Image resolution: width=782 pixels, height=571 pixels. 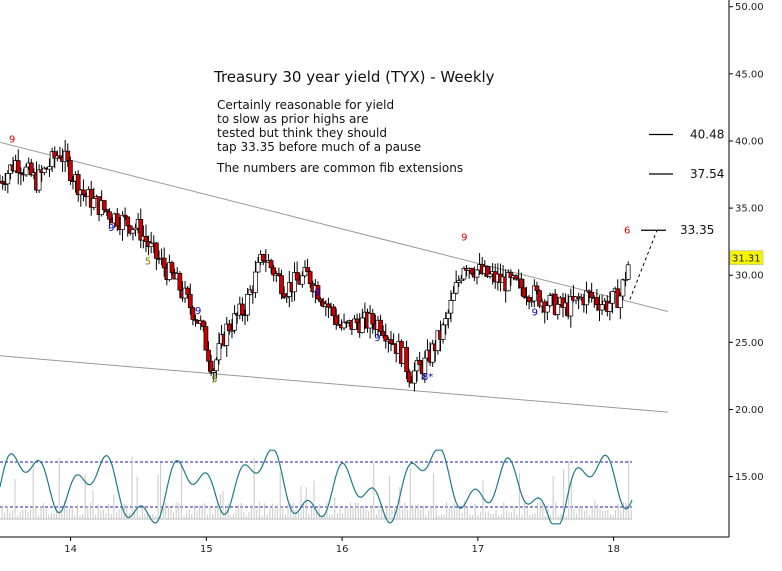 What do you see at coordinates (749, 276) in the screenshot?
I see `y-tick-label: 30.00` at bounding box center [749, 276].